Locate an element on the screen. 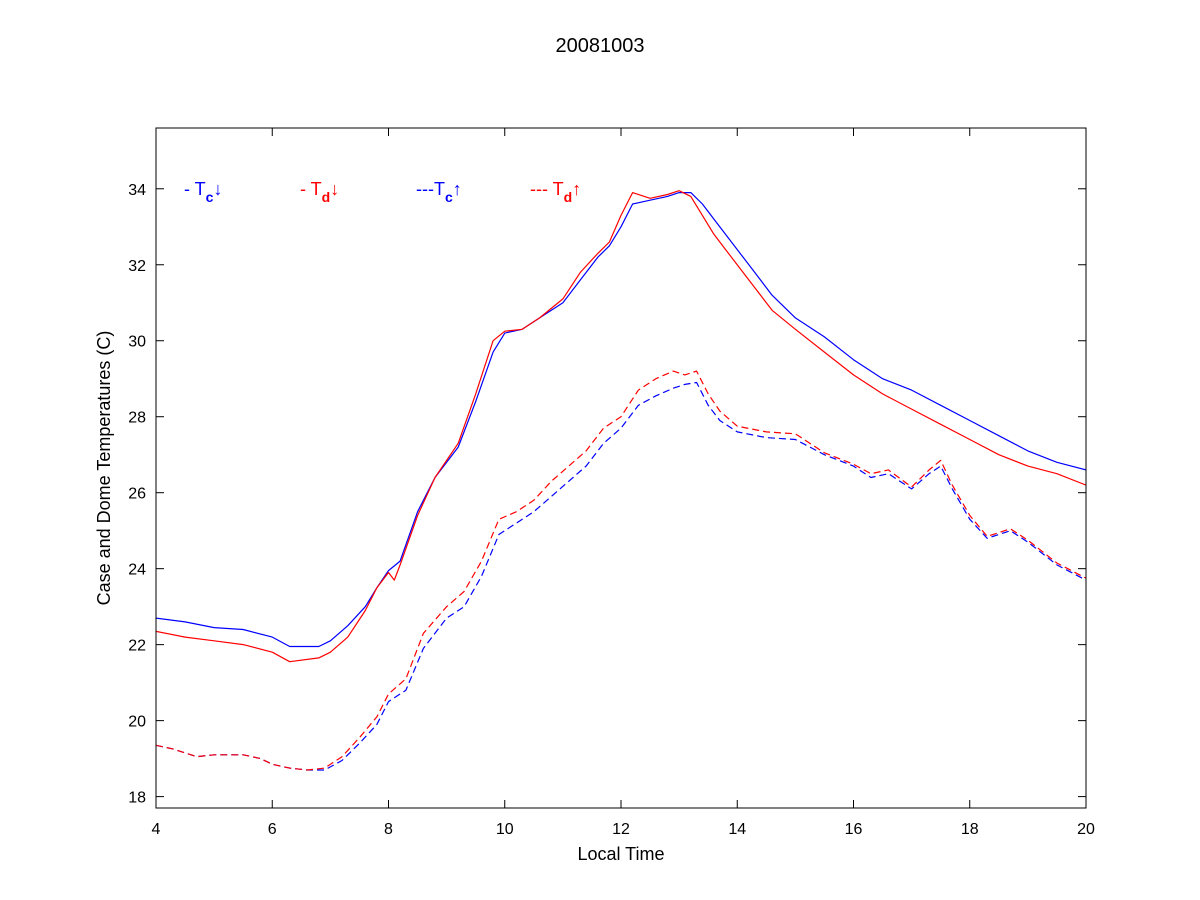  x-tick-label: 6 is located at coordinates (272, 829).